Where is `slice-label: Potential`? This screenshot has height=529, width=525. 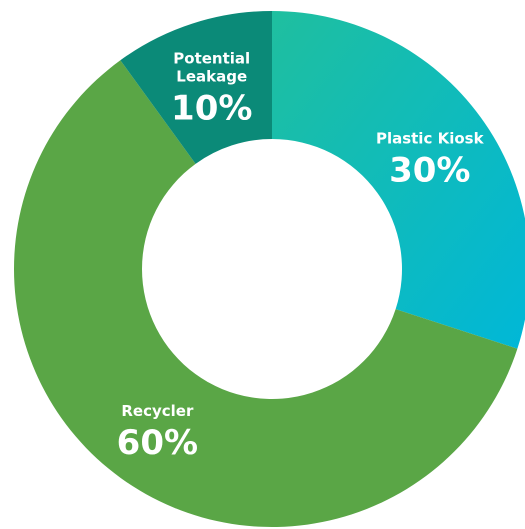 slice-label: Potential is located at coordinates (211, 59).